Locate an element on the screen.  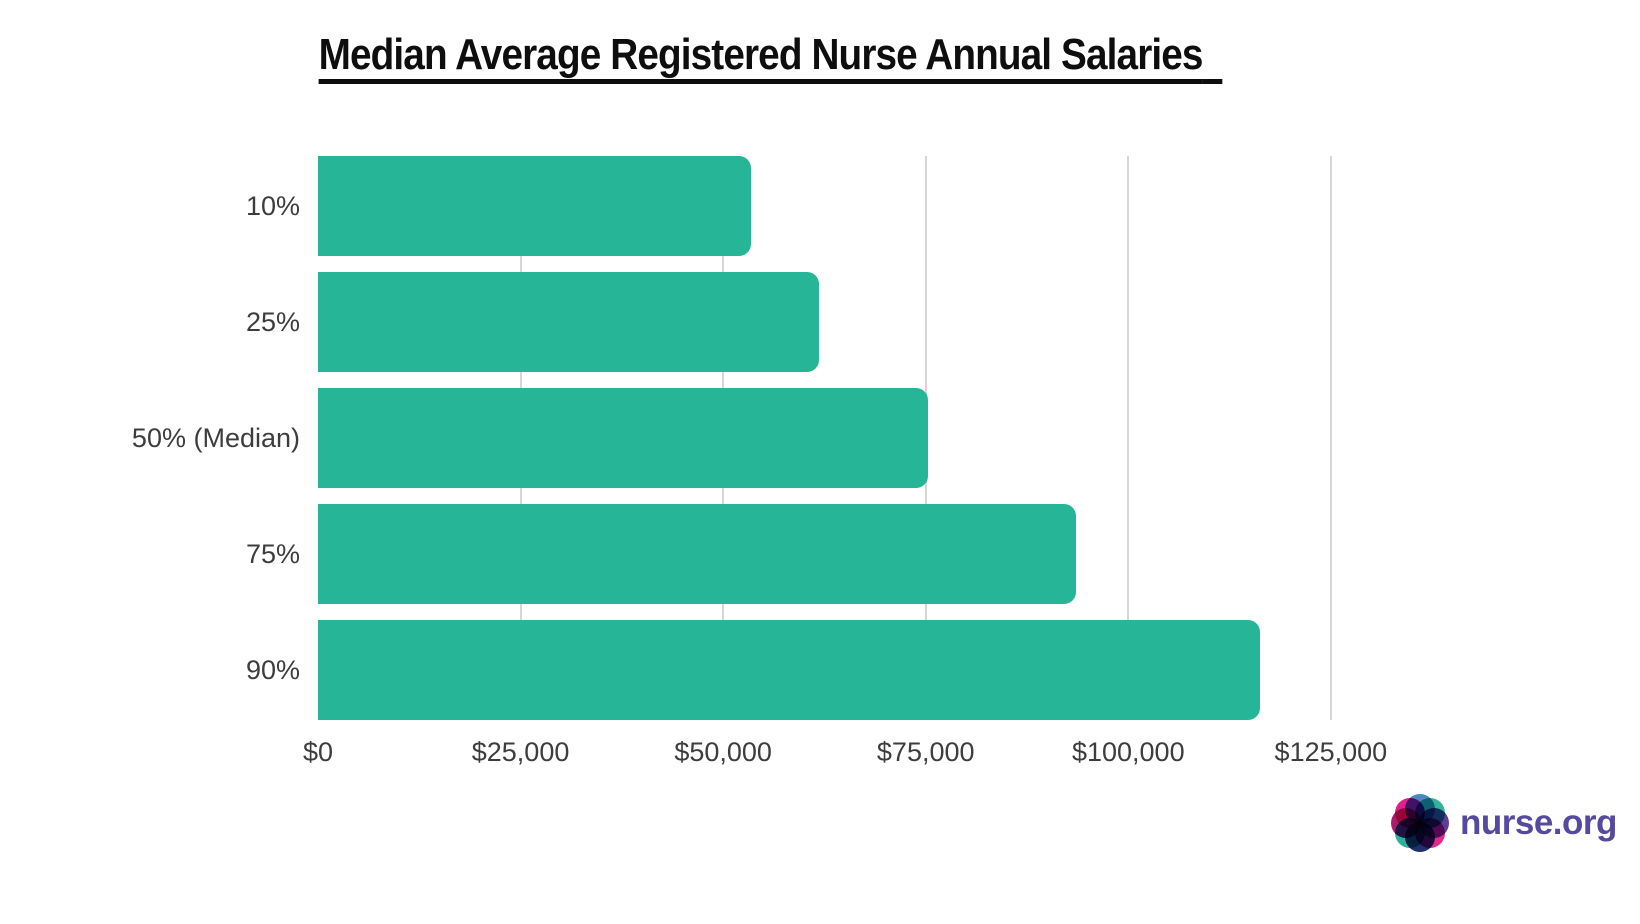
nurseorg-logo: nurse.org is located at coordinates (1504, 823).